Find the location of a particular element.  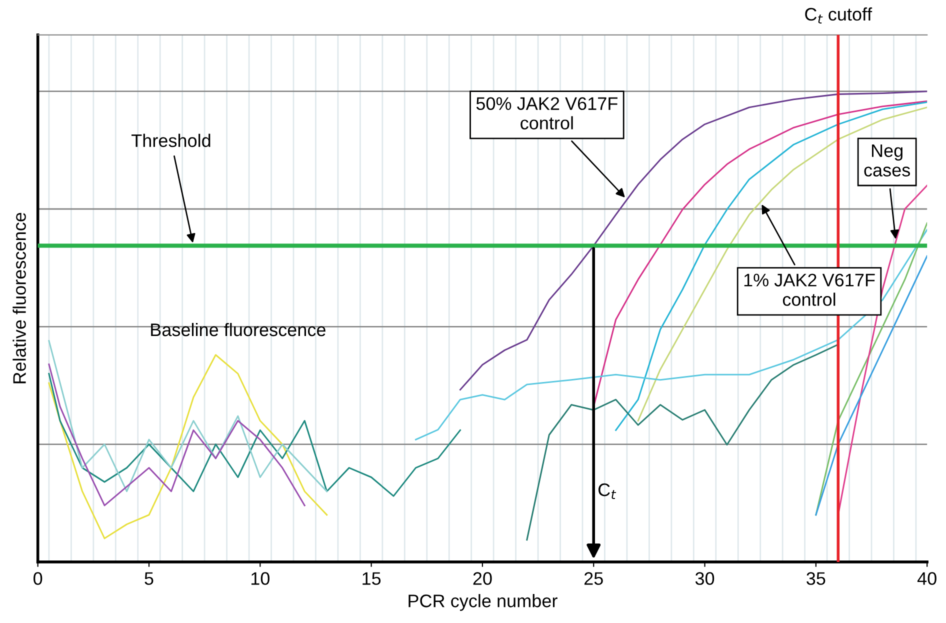

x-tick-label: 5 is located at coordinates (149, 578).